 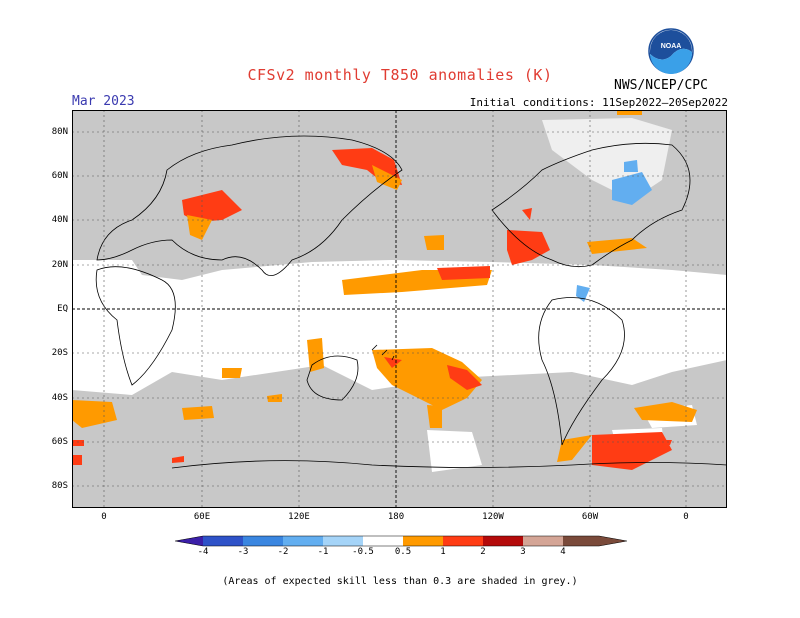 I want to click on colorbar-label-3: 3, so click(x=523, y=552).